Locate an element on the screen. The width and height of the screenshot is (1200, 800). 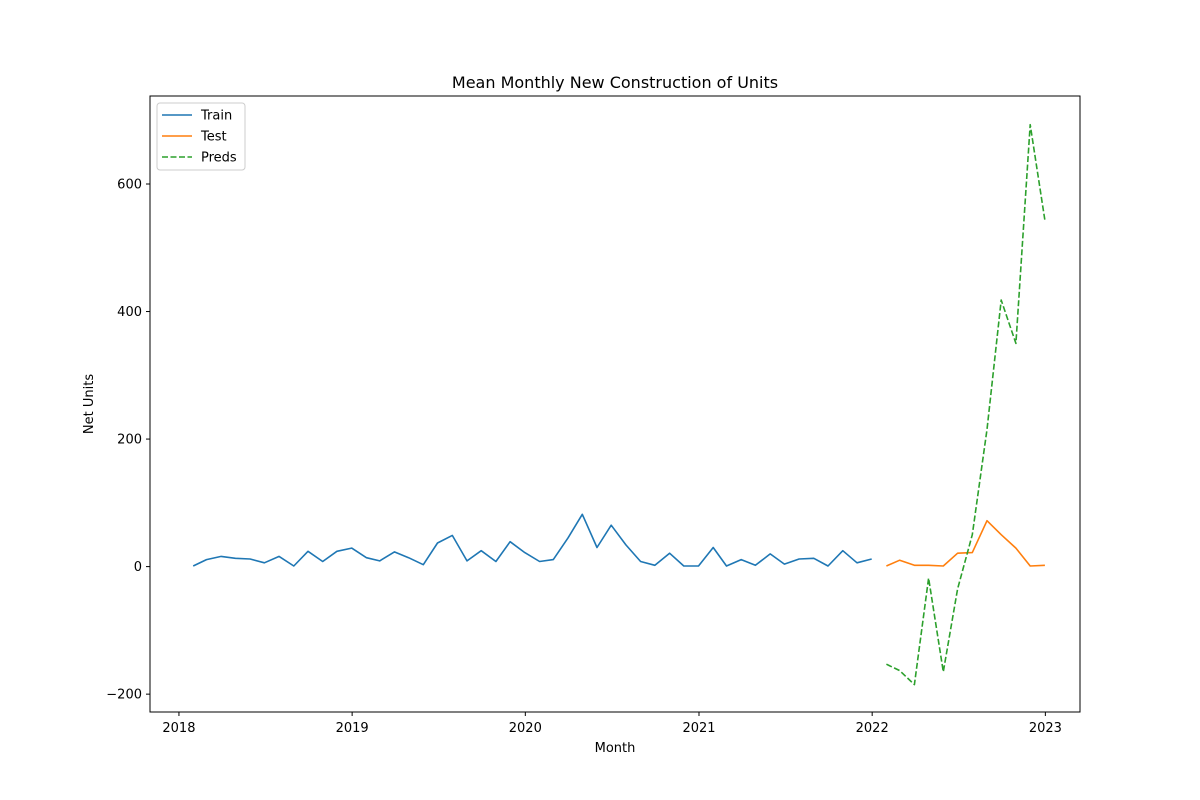
legend: Train Test Preds is located at coordinates (201, 136).